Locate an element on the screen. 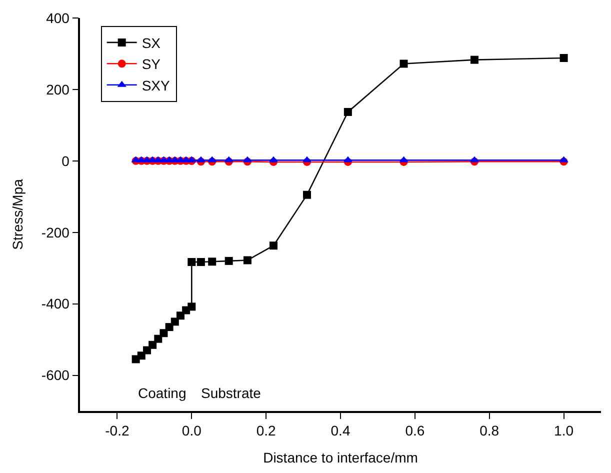 The image size is (611, 473). x-tick-label: 0.6 is located at coordinates (415, 430).